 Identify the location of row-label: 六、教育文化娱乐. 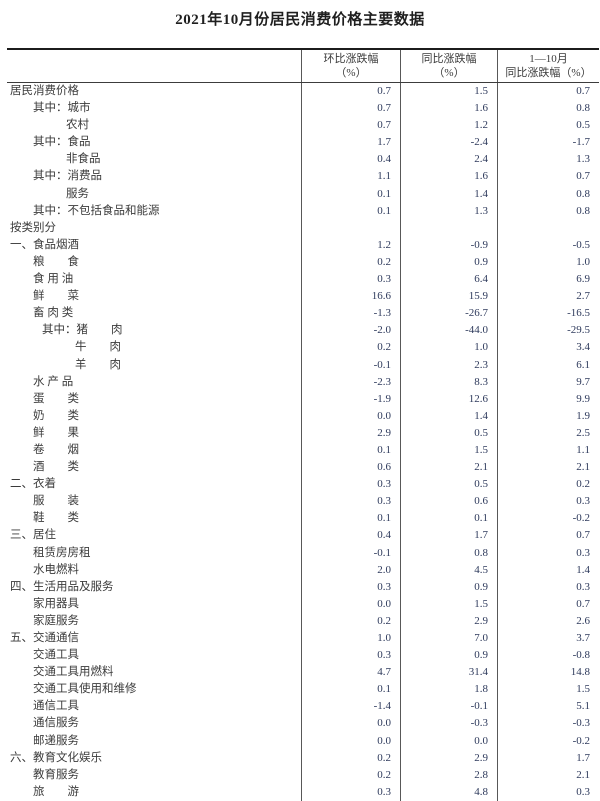
(56, 757).